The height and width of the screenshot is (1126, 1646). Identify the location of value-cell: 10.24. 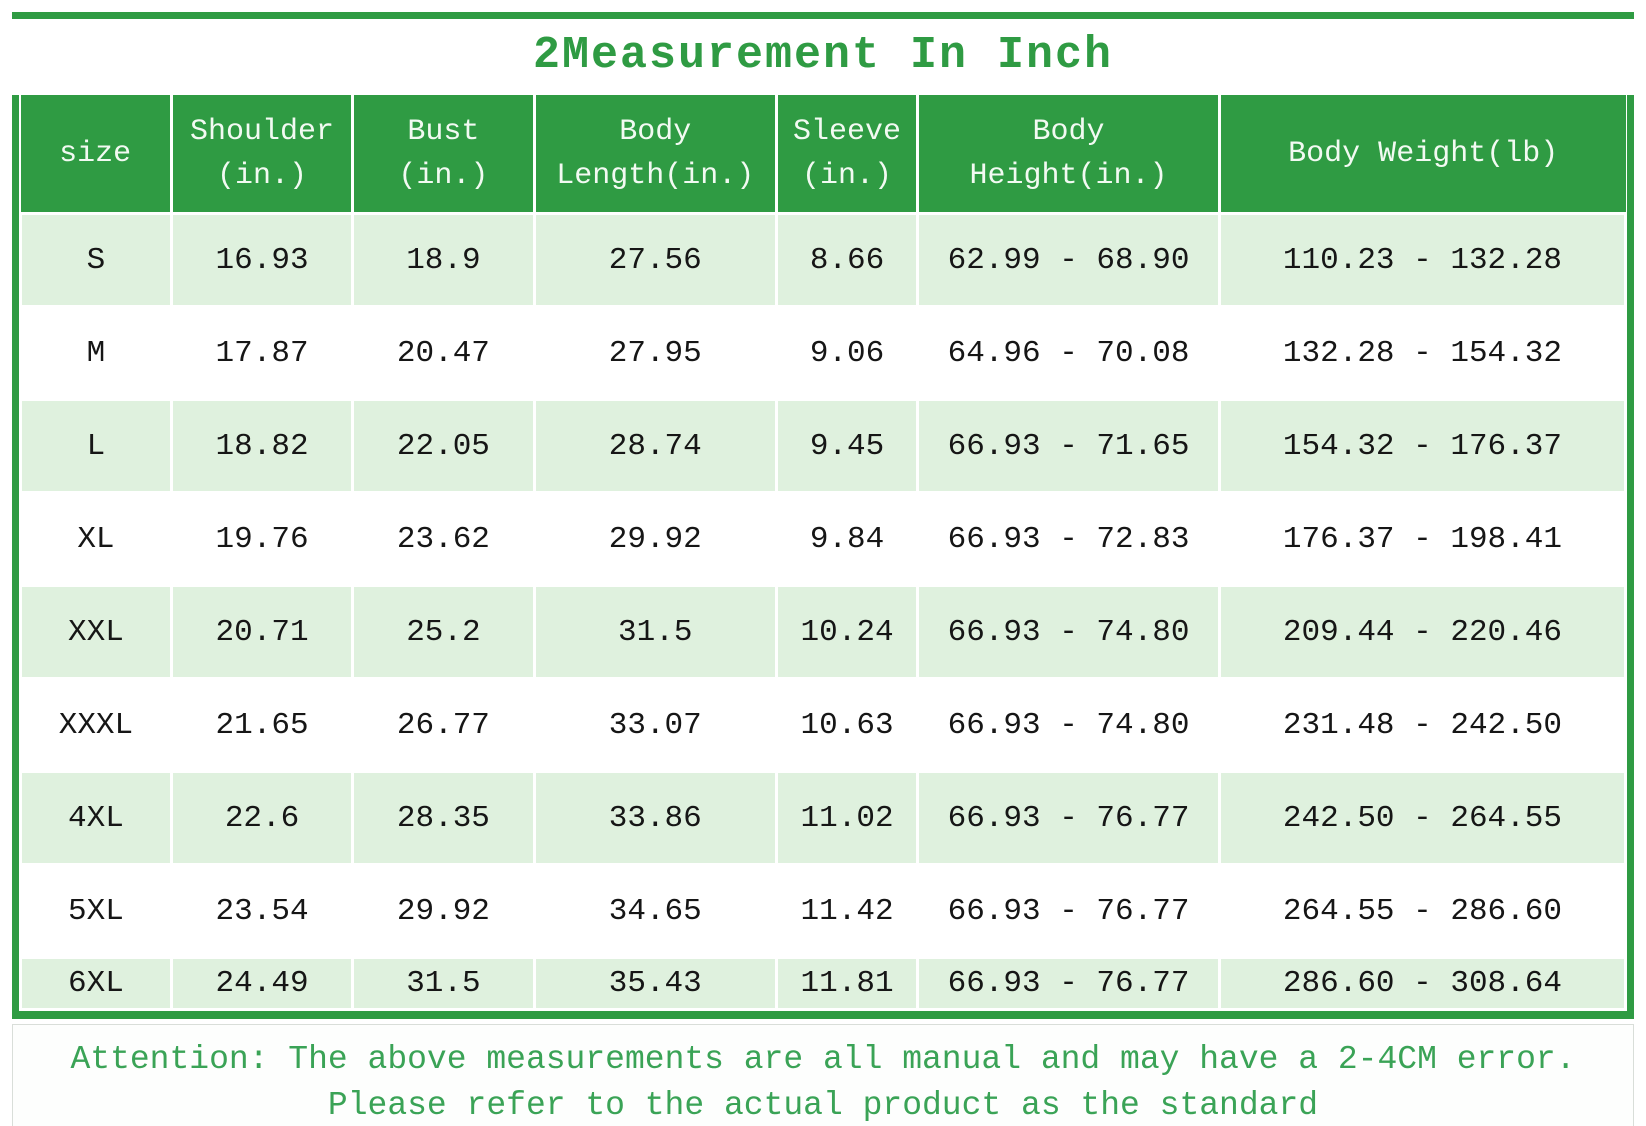
(847, 632).